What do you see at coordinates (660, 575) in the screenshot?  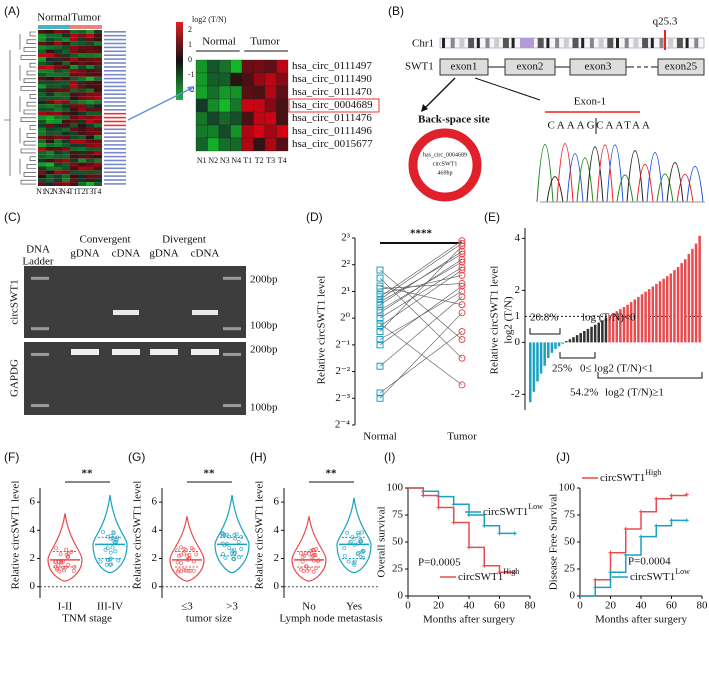 I see `legend-label: circSWT1Low` at bounding box center [660, 575].